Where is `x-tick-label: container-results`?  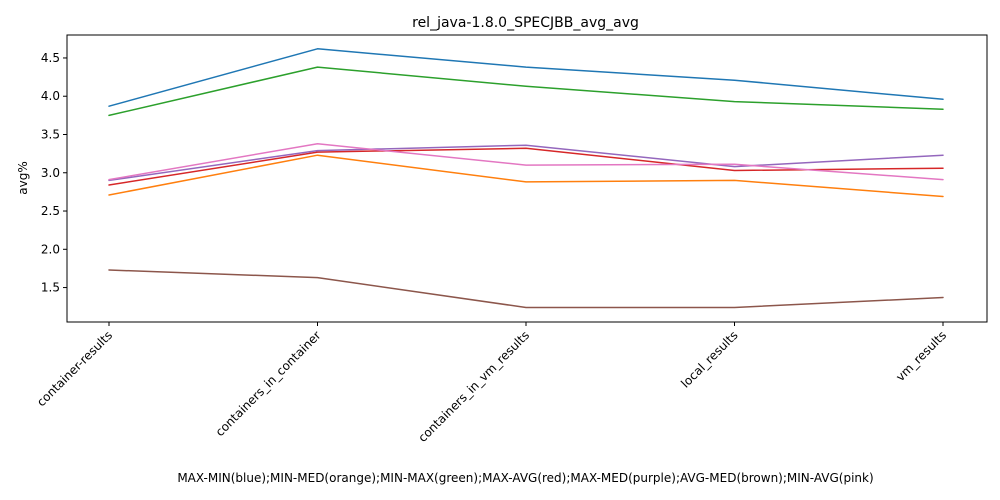
x-tick-label: container-results is located at coordinates (74, 368).